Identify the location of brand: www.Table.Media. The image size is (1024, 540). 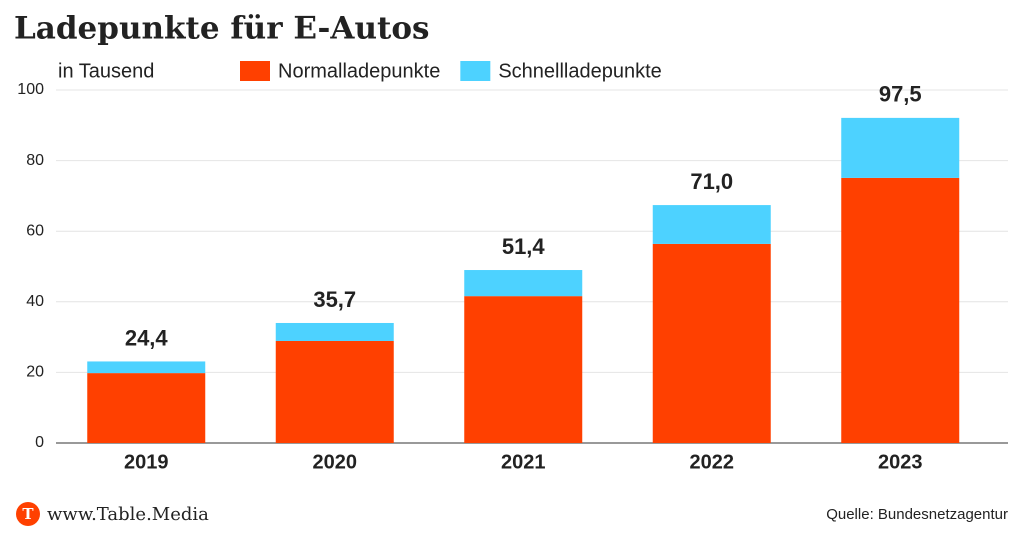
(128, 514).